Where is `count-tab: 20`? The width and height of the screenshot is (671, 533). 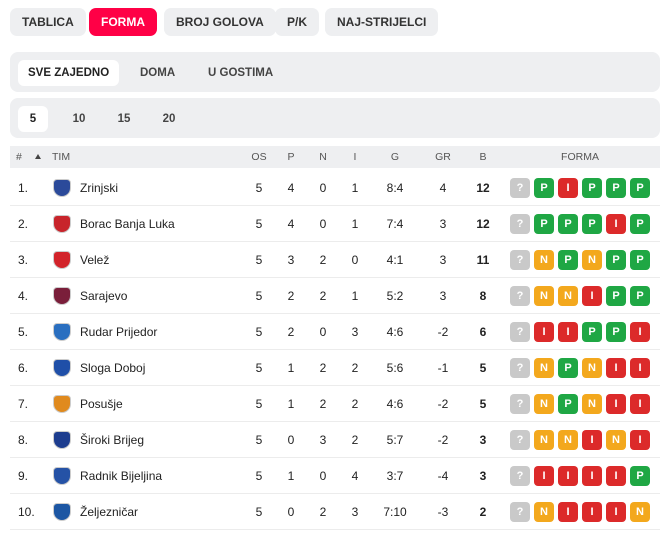
count-tab: 20 is located at coordinates (169, 119).